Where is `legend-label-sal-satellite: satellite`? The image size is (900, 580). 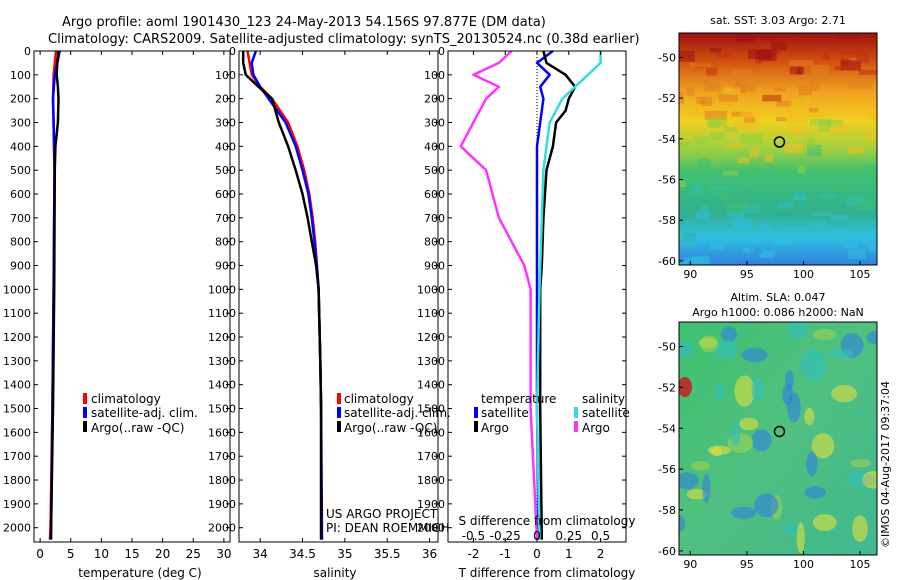
legend-label-sal-satellite: satellite is located at coordinates (606, 413).